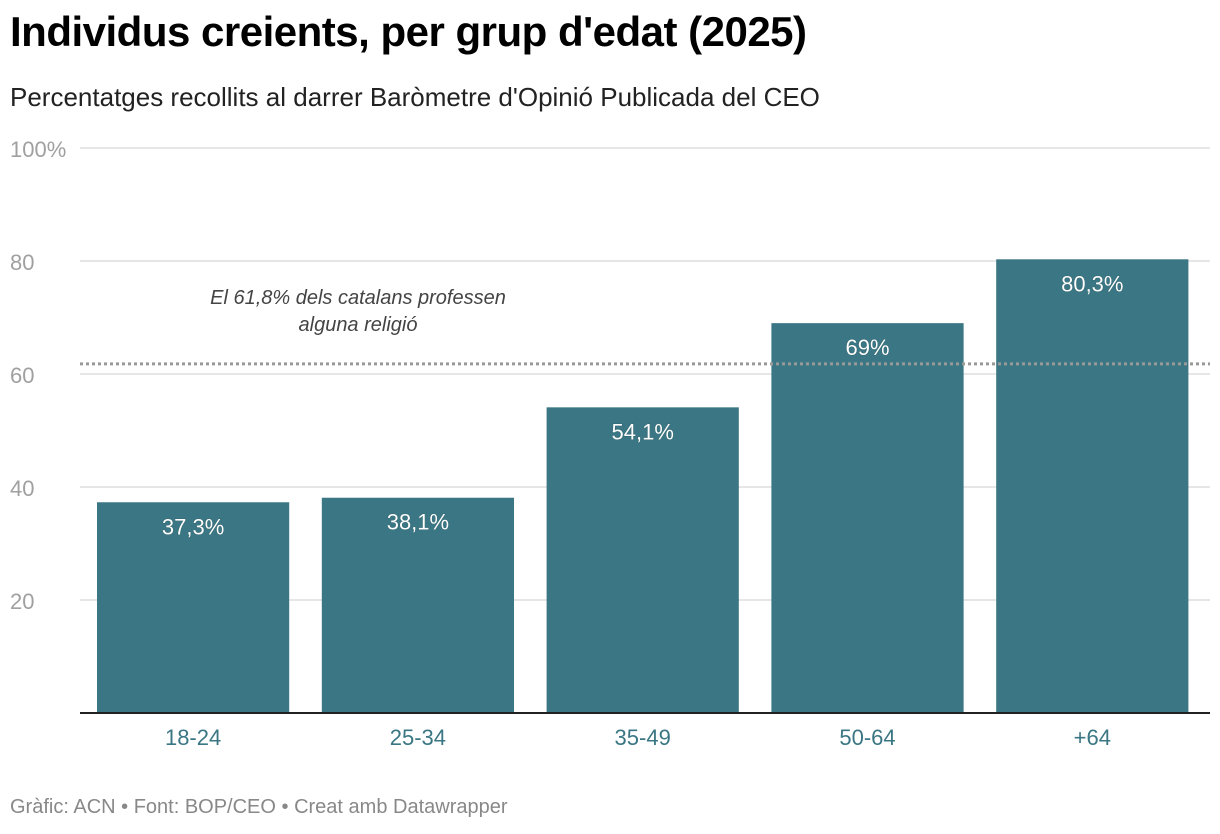 This screenshot has width=1220, height=834. Describe the element at coordinates (1092, 283) in the screenshot. I see `bar-value-label: 80,3%` at that location.